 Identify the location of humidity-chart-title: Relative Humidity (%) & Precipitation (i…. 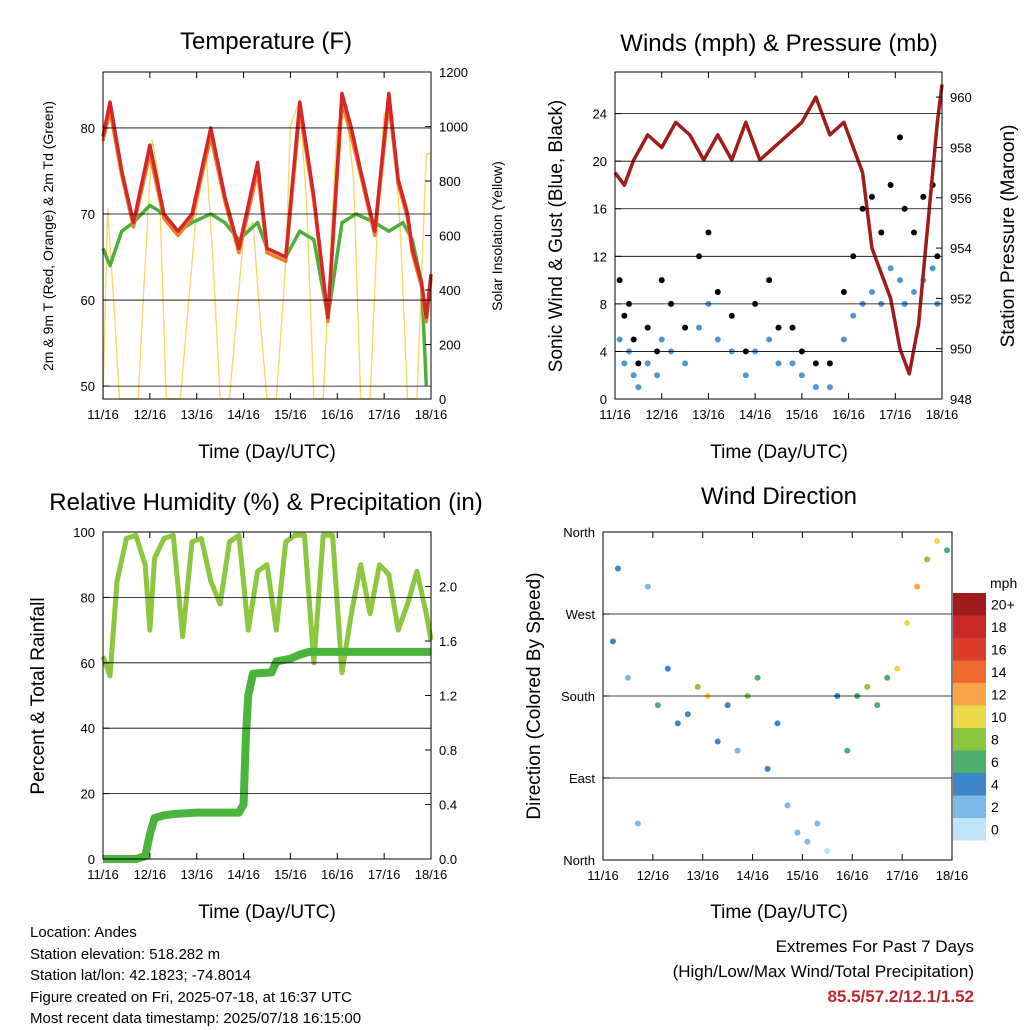
(265, 502).